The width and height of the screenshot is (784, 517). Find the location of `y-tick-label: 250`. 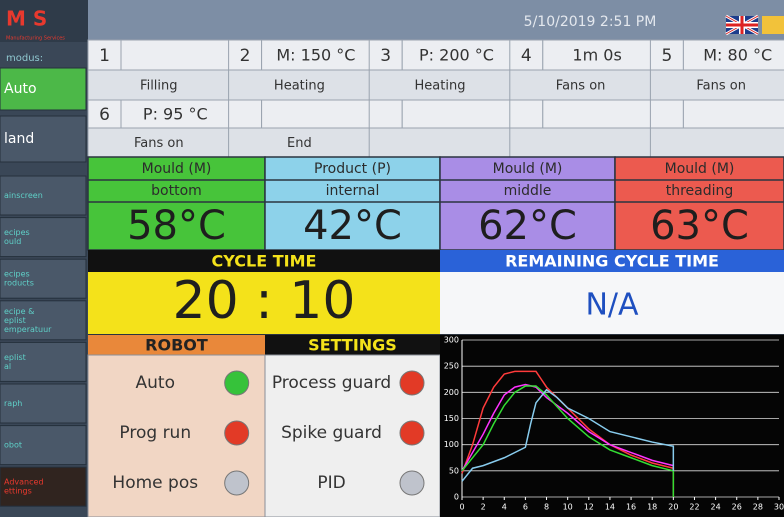

y-tick-label: 250 is located at coordinates (451, 366).